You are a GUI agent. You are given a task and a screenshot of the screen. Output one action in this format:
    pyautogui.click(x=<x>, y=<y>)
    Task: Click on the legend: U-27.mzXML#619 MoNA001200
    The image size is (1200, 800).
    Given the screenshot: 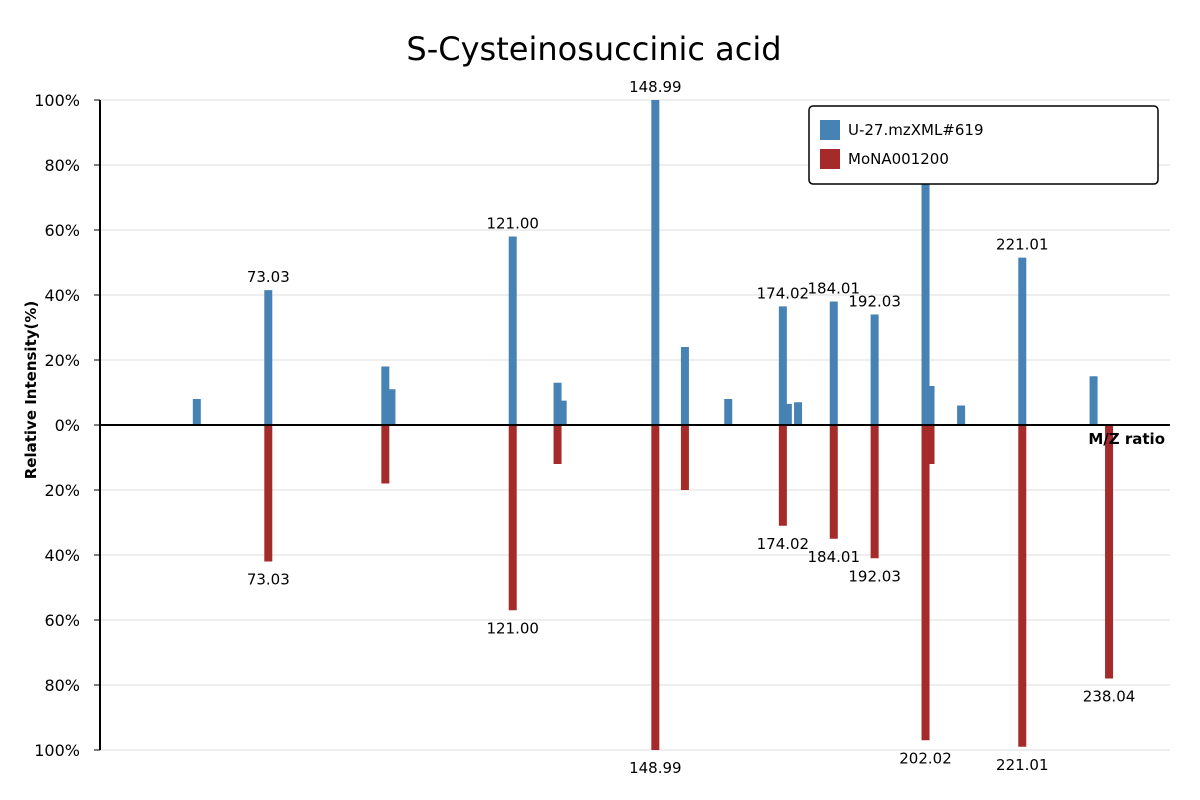 What is the action you would take?
    pyautogui.click(x=983, y=145)
    